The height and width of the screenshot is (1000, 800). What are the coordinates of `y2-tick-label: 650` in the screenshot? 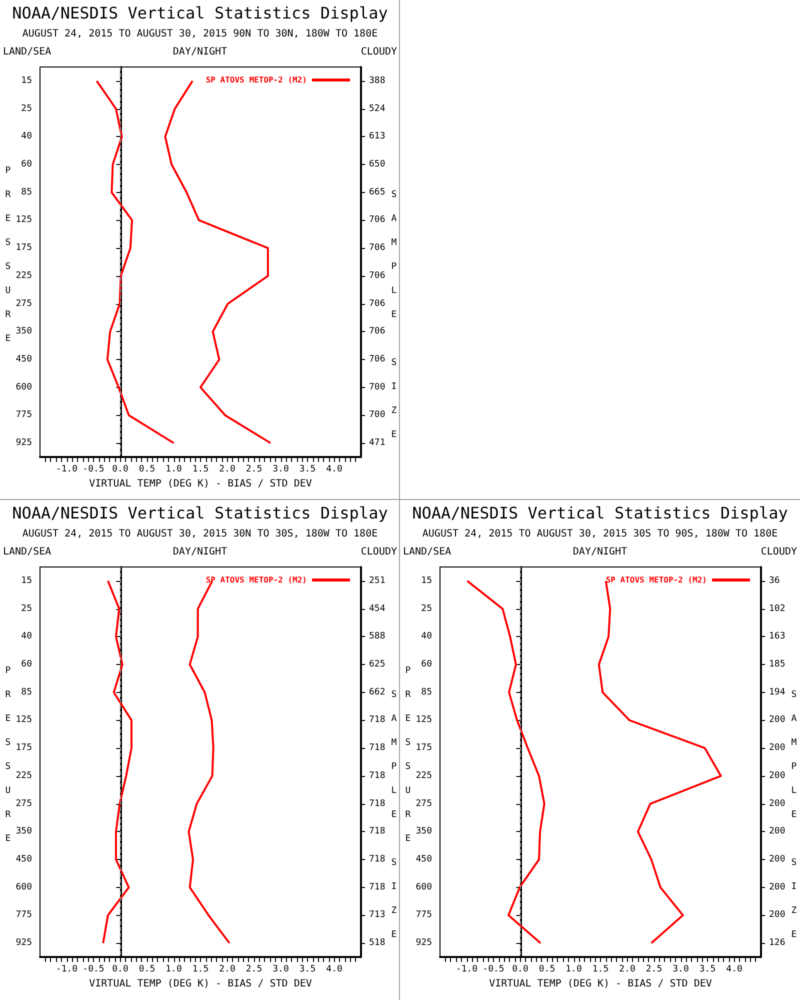 It's located at (377, 165).